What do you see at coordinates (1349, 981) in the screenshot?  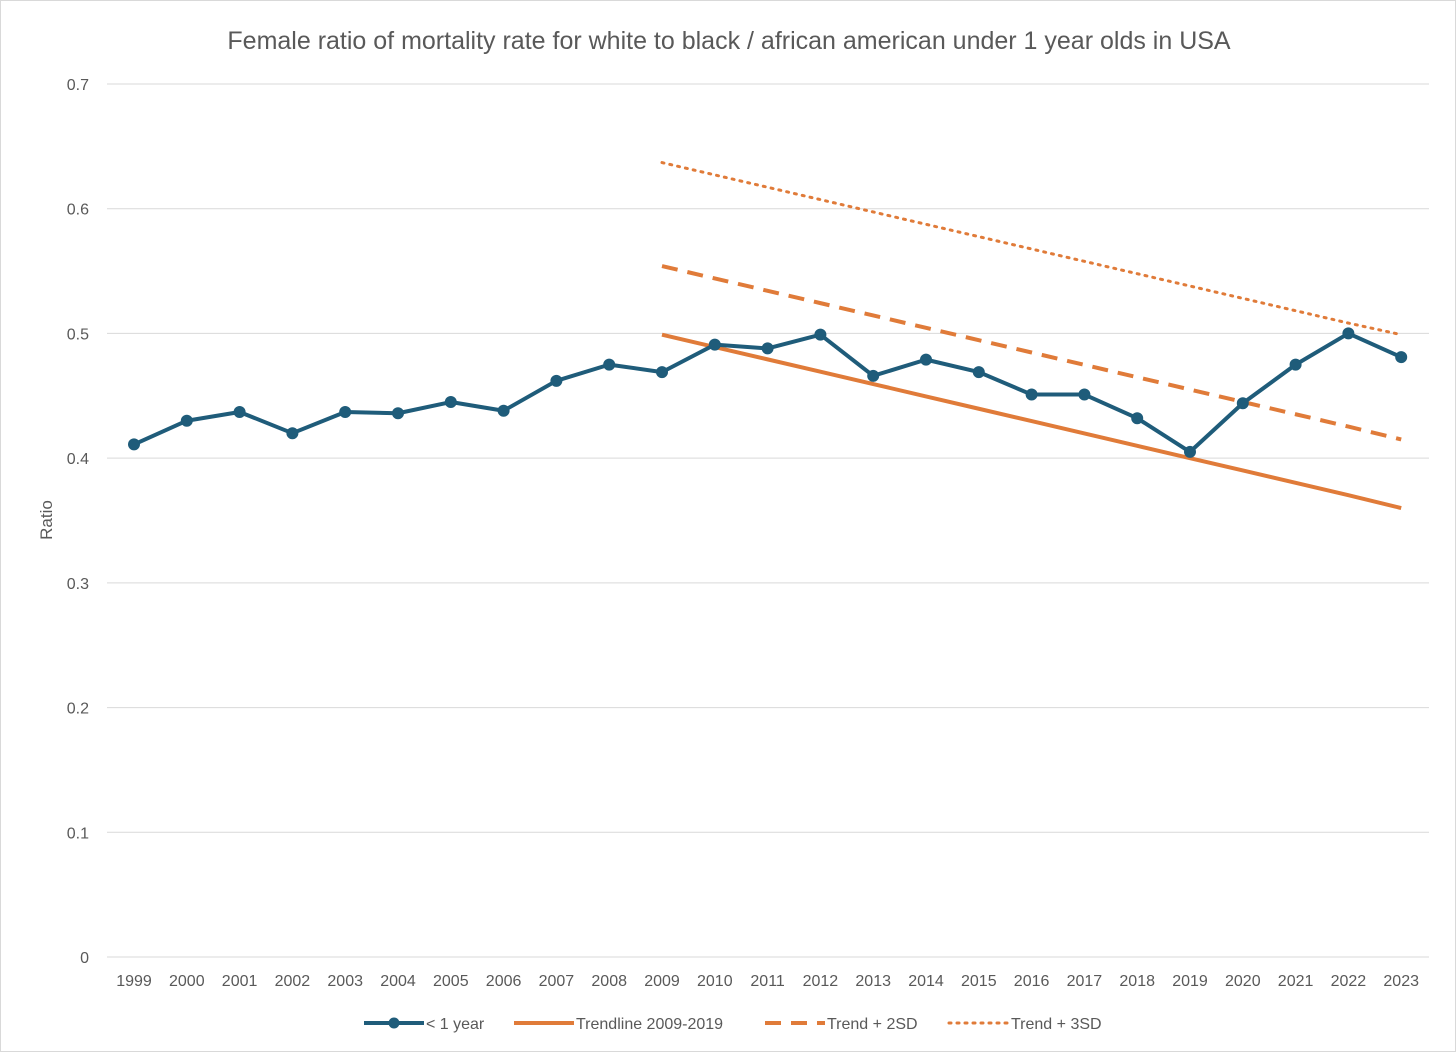 I see `x-tick-label: 2022` at bounding box center [1349, 981].